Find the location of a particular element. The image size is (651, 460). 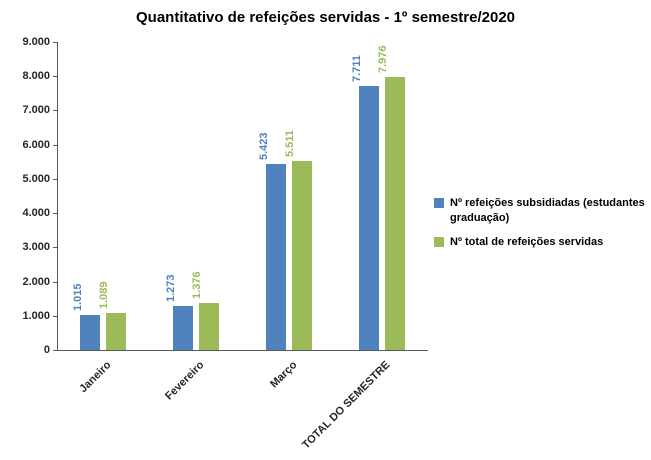

category-label: Janeiro is located at coordinates (95, 377).